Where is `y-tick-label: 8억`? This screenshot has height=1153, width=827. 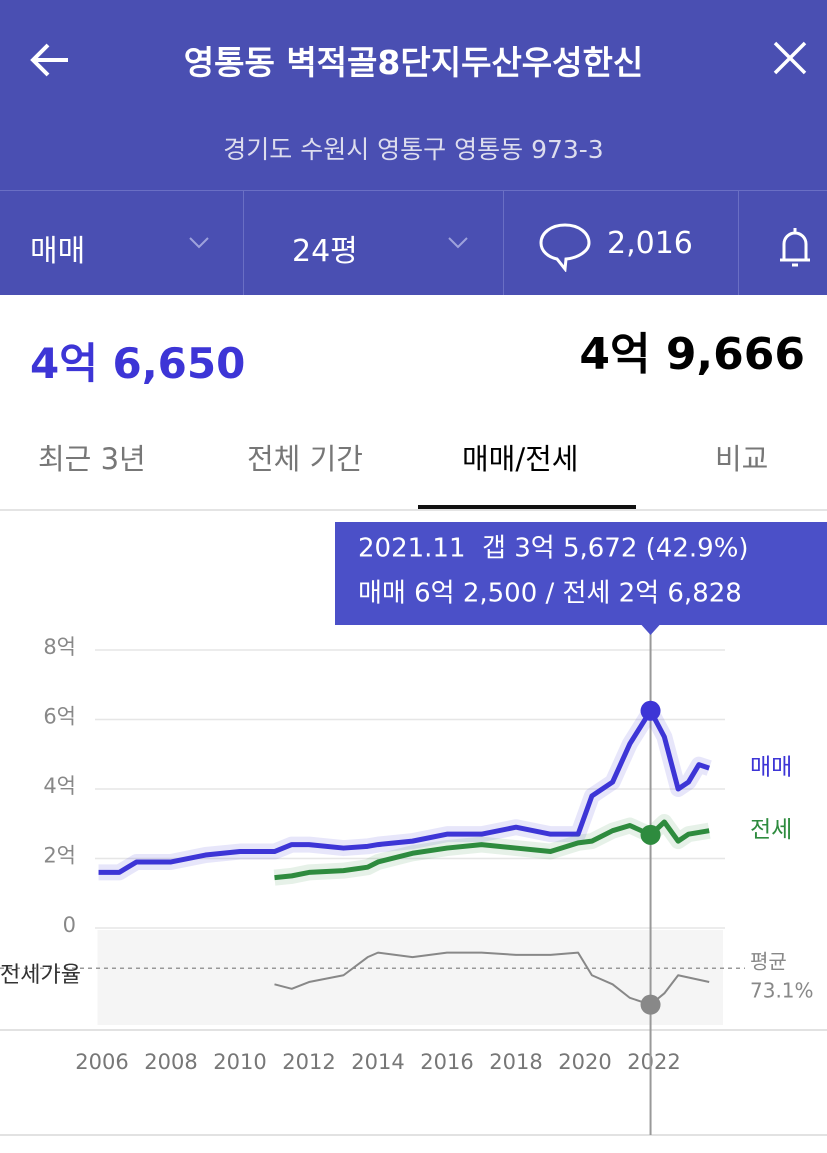
y-tick-label: 8억 is located at coordinates (59, 647).